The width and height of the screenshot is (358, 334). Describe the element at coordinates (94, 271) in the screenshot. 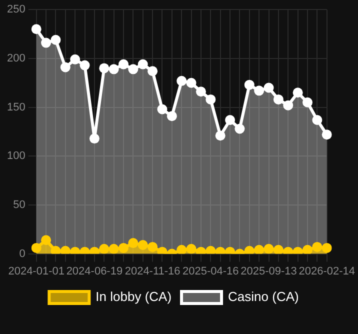

I see `x-tick-label: 2024-06-19` at that location.